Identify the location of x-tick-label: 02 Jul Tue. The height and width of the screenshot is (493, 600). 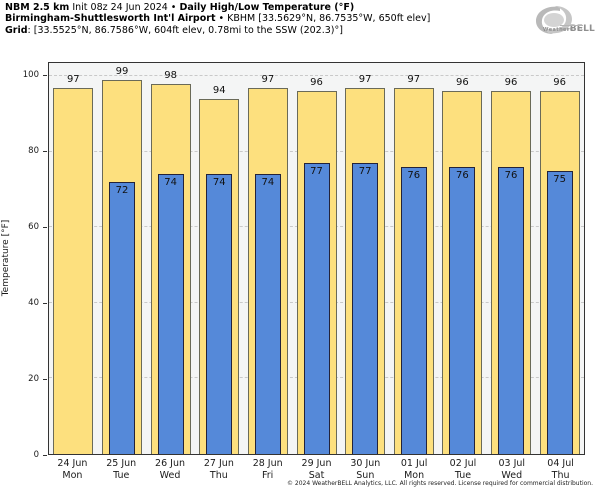
(463, 469).